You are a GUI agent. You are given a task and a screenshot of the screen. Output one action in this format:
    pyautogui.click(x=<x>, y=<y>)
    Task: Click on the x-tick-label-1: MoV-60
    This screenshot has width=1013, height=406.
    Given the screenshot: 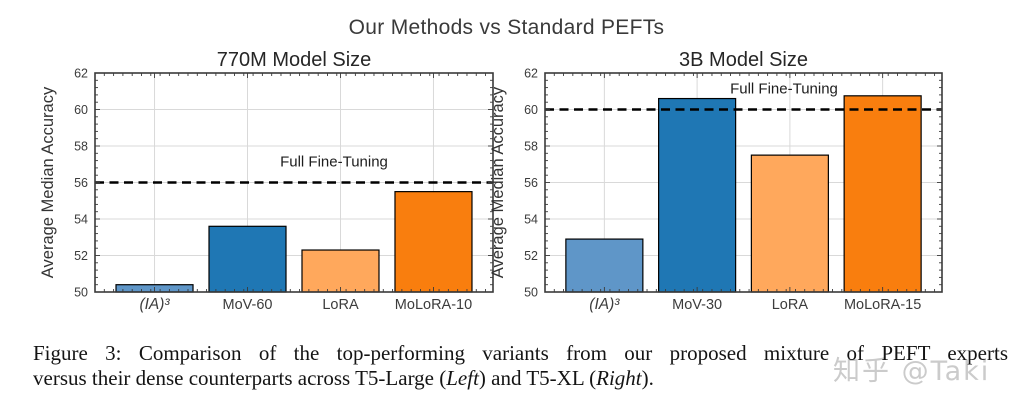 What is the action you would take?
    pyautogui.click(x=248, y=305)
    